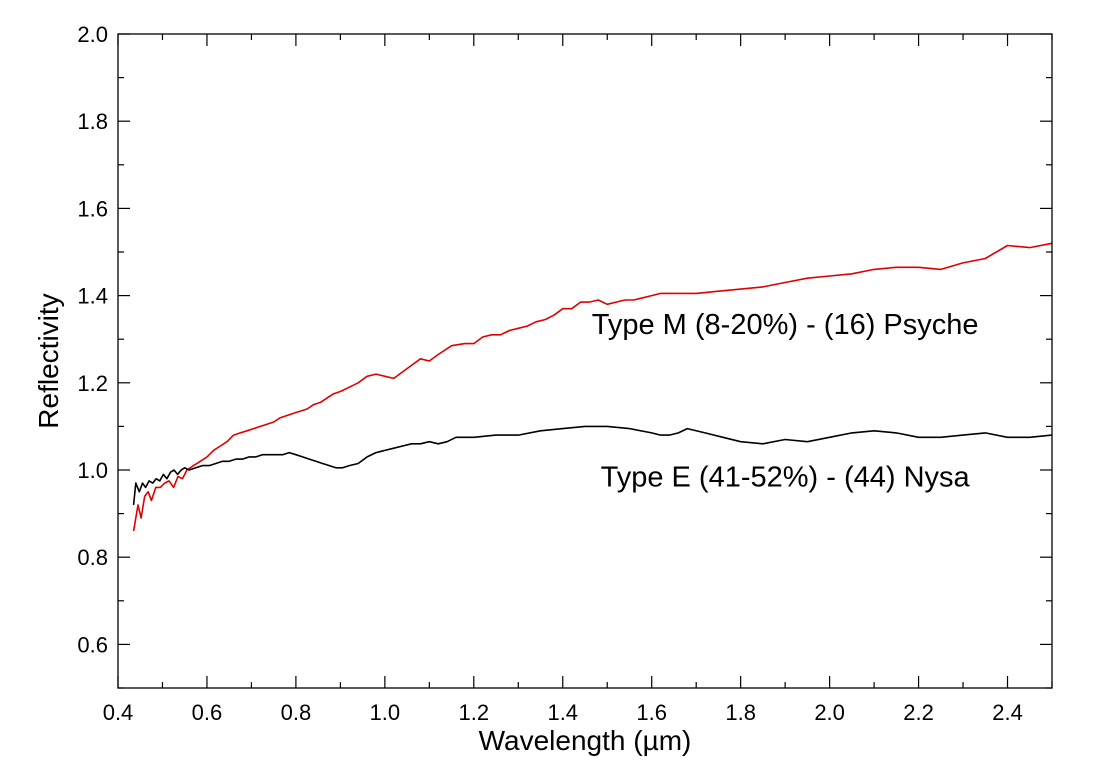 The height and width of the screenshot is (761, 1094). I want to click on y-tick-label: 1.0, so click(92, 470).